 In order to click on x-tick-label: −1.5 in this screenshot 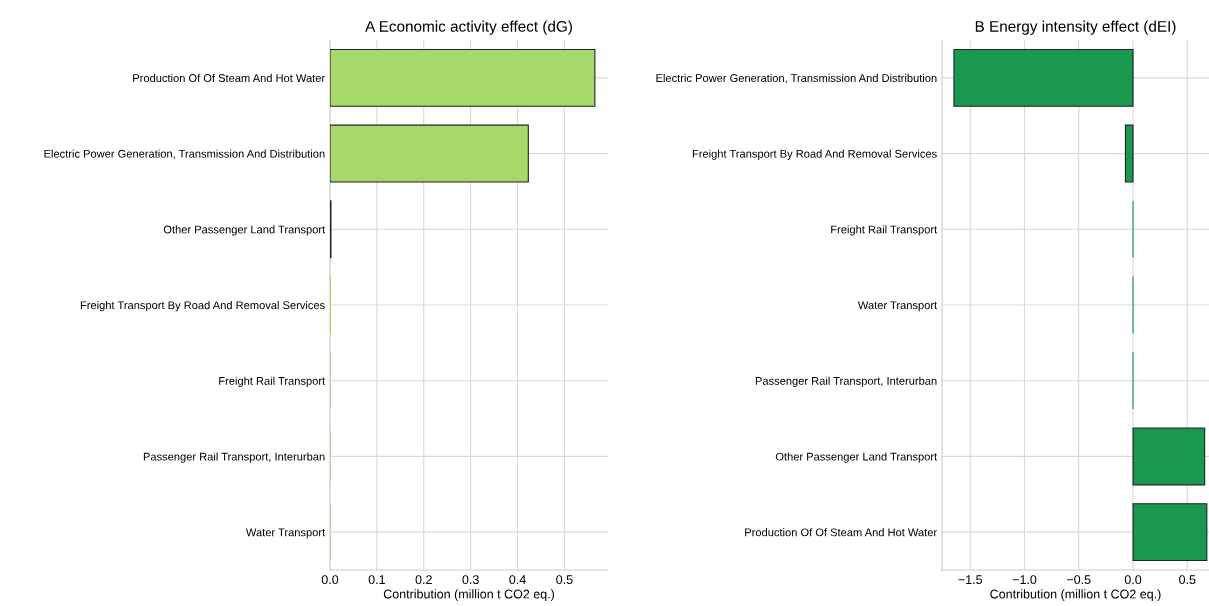, I will do `click(970, 580)`.